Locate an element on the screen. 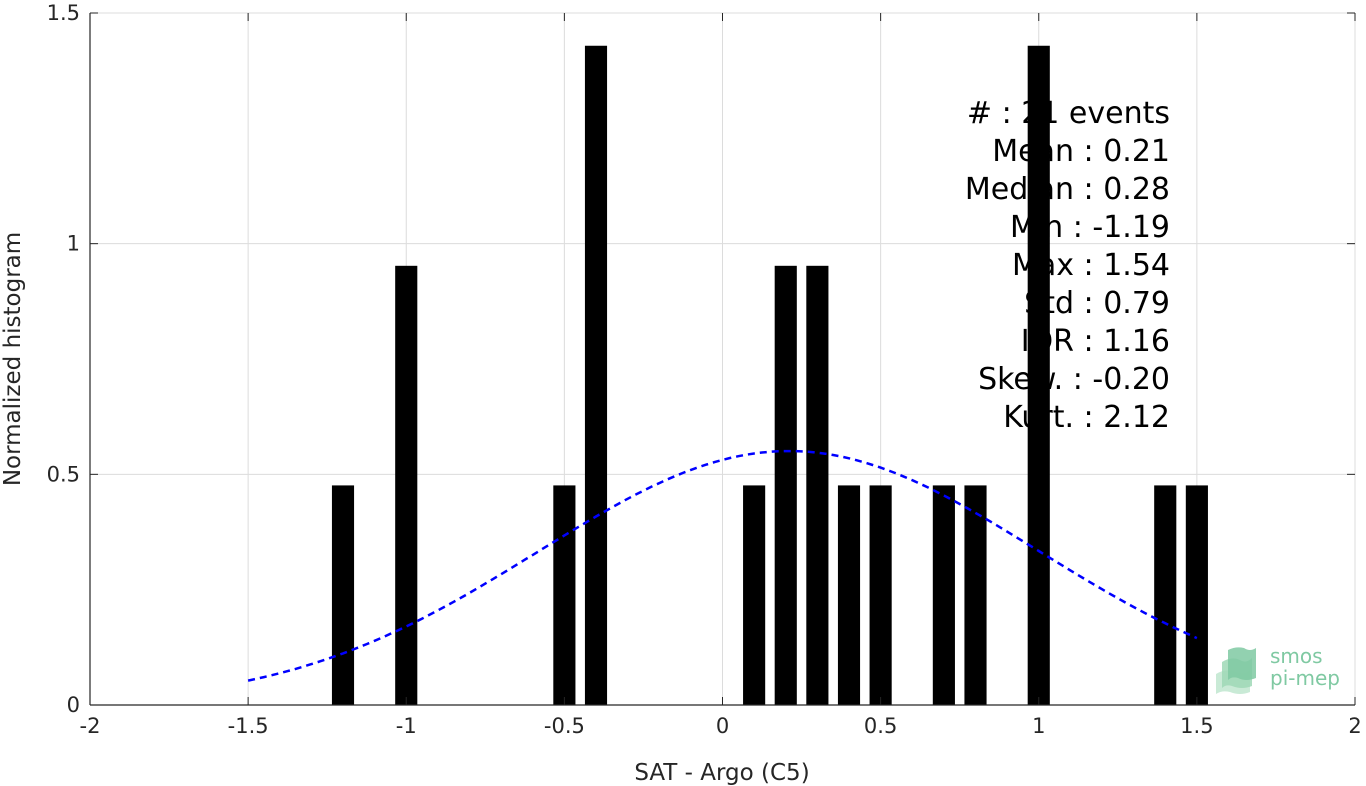  x-tick-label: -2 is located at coordinates (90, 726).